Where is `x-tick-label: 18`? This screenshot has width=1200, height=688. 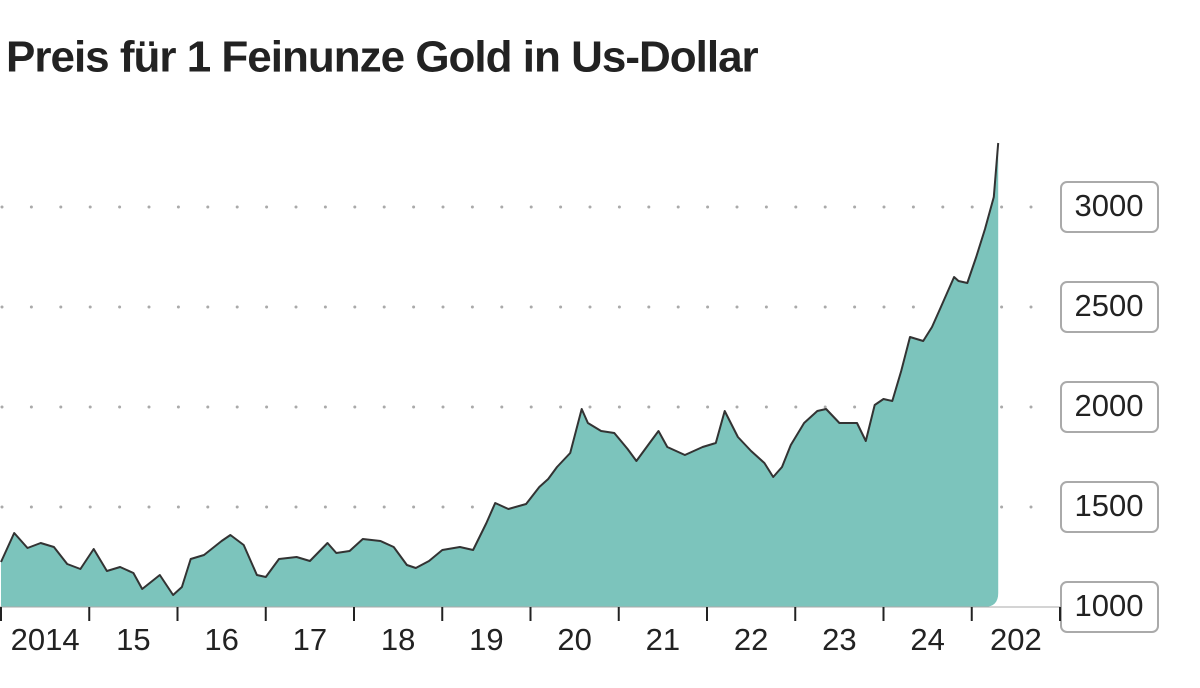
x-tick-label: 18 is located at coordinates (398, 639).